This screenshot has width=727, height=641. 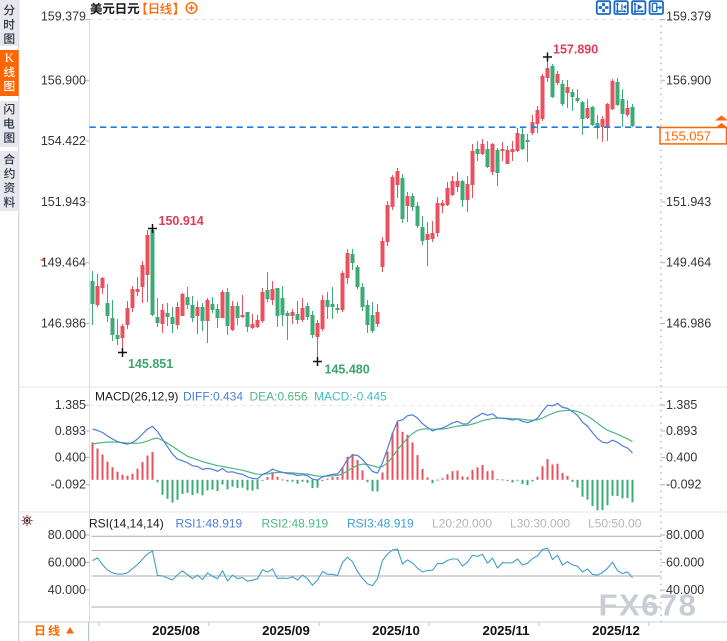 What do you see at coordinates (616, 630) in the screenshot?
I see `svg-text: 2025/12` at bounding box center [616, 630].